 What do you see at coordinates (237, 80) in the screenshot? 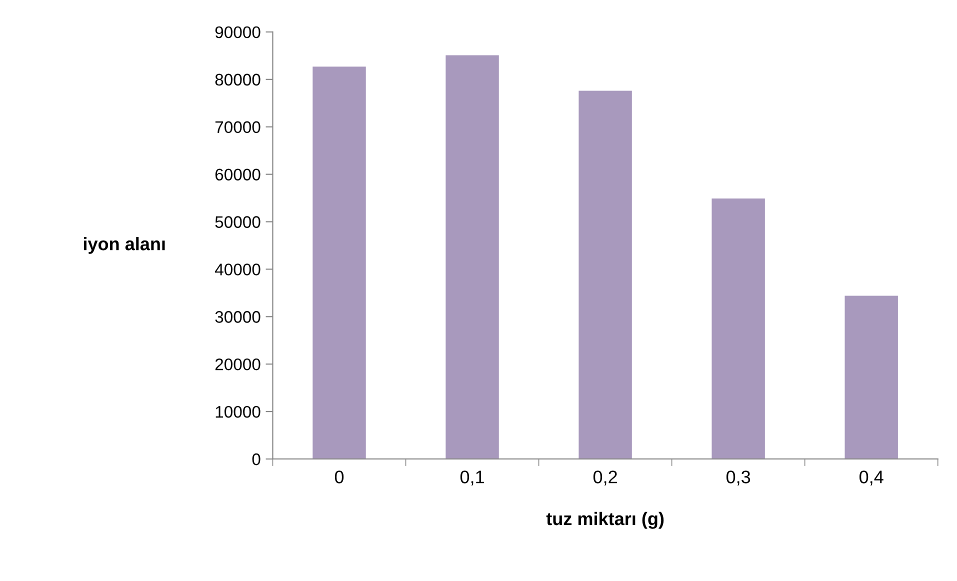
I see `y-tick-label: 80000` at bounding box center [237, 80].